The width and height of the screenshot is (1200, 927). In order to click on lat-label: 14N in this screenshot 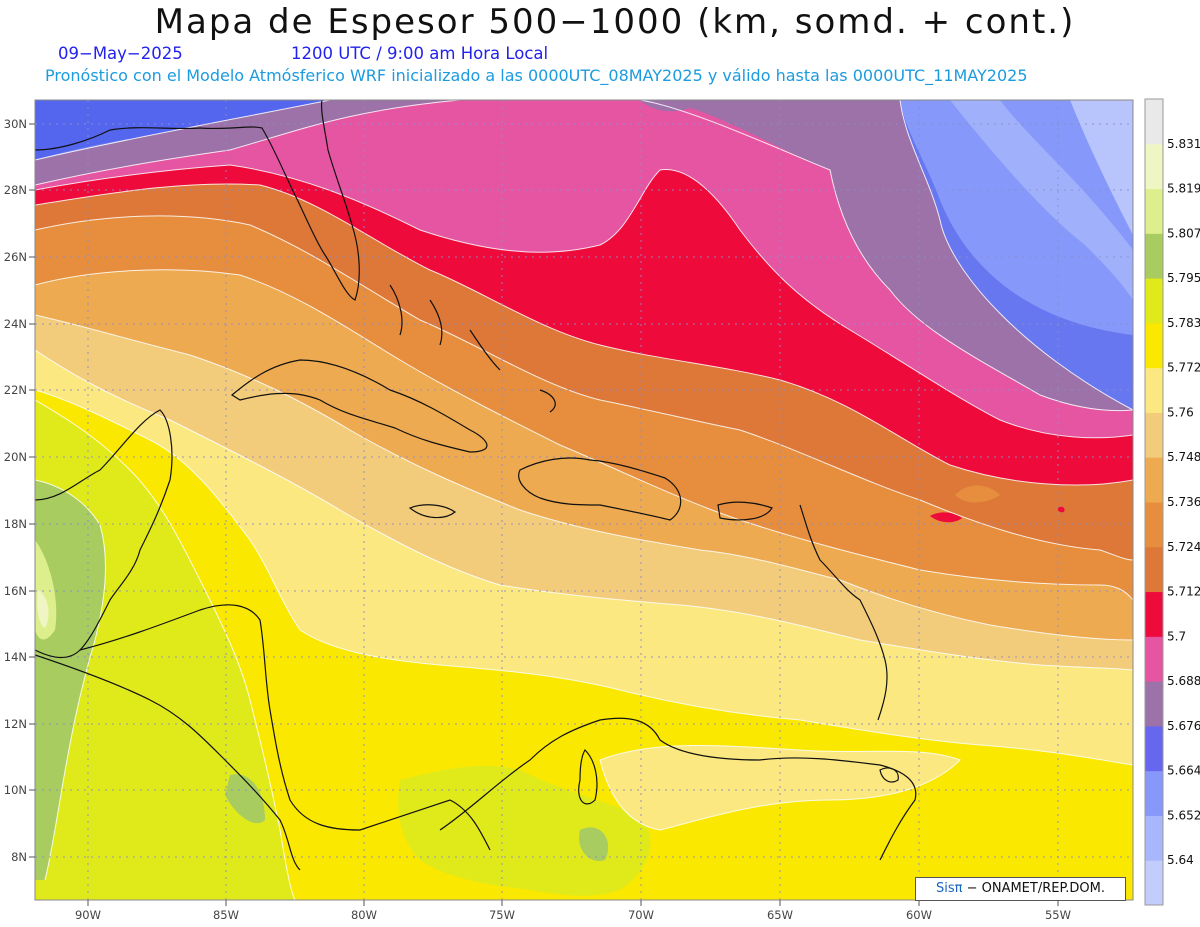, I will do `click(15, 657)`.